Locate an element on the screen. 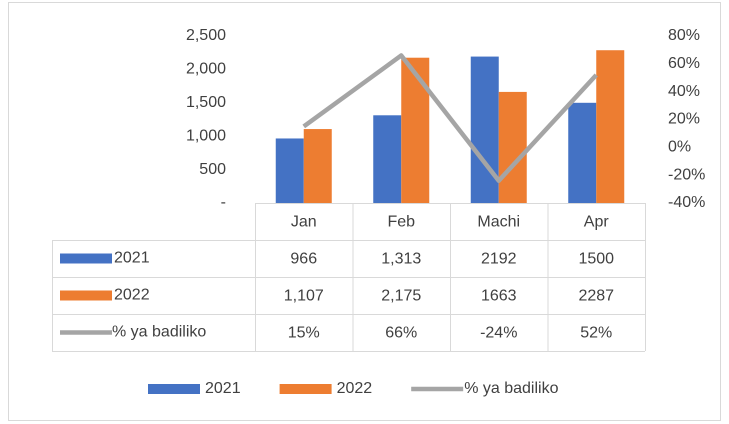 The width and height of the screenshot is (729, 424). table-cell: 66% is located at coordinates (401, 333).